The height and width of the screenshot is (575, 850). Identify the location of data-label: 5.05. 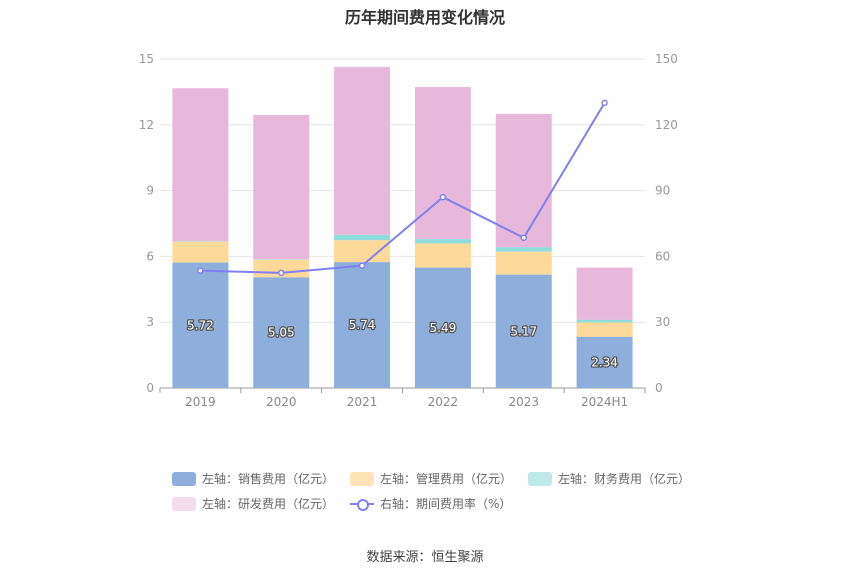
(281, 333).